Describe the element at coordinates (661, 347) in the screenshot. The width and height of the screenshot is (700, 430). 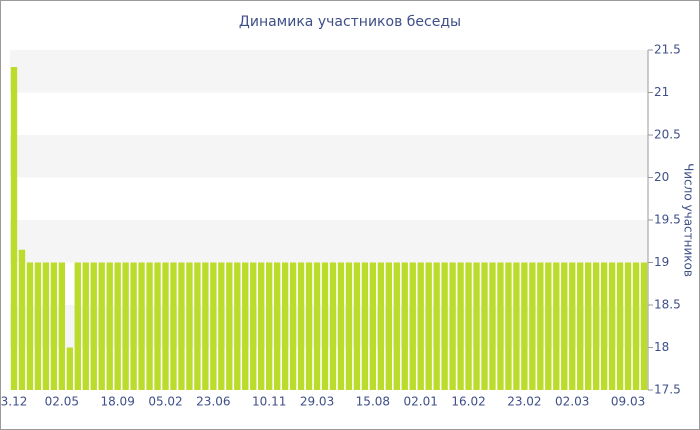
I see `y-tick-label: 18` at that location.